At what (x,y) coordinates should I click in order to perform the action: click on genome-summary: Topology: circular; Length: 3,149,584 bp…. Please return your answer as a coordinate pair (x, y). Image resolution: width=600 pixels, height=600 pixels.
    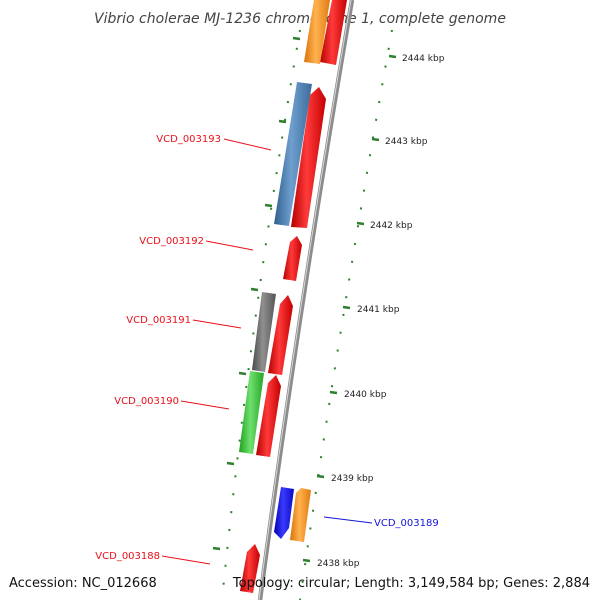
    Looking at the image, I should click on (411, 583).